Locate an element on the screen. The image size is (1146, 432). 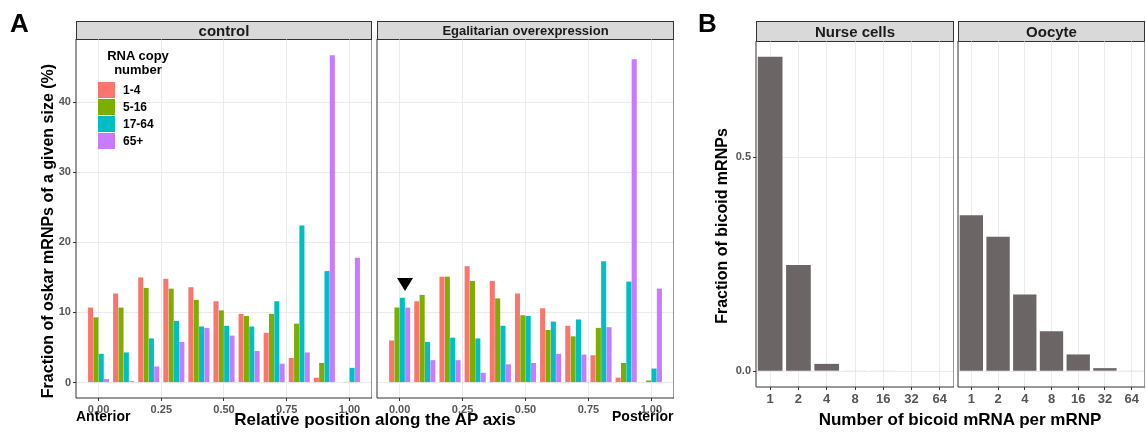
y-tick-label: 30 is located at coordinates (64, 171).